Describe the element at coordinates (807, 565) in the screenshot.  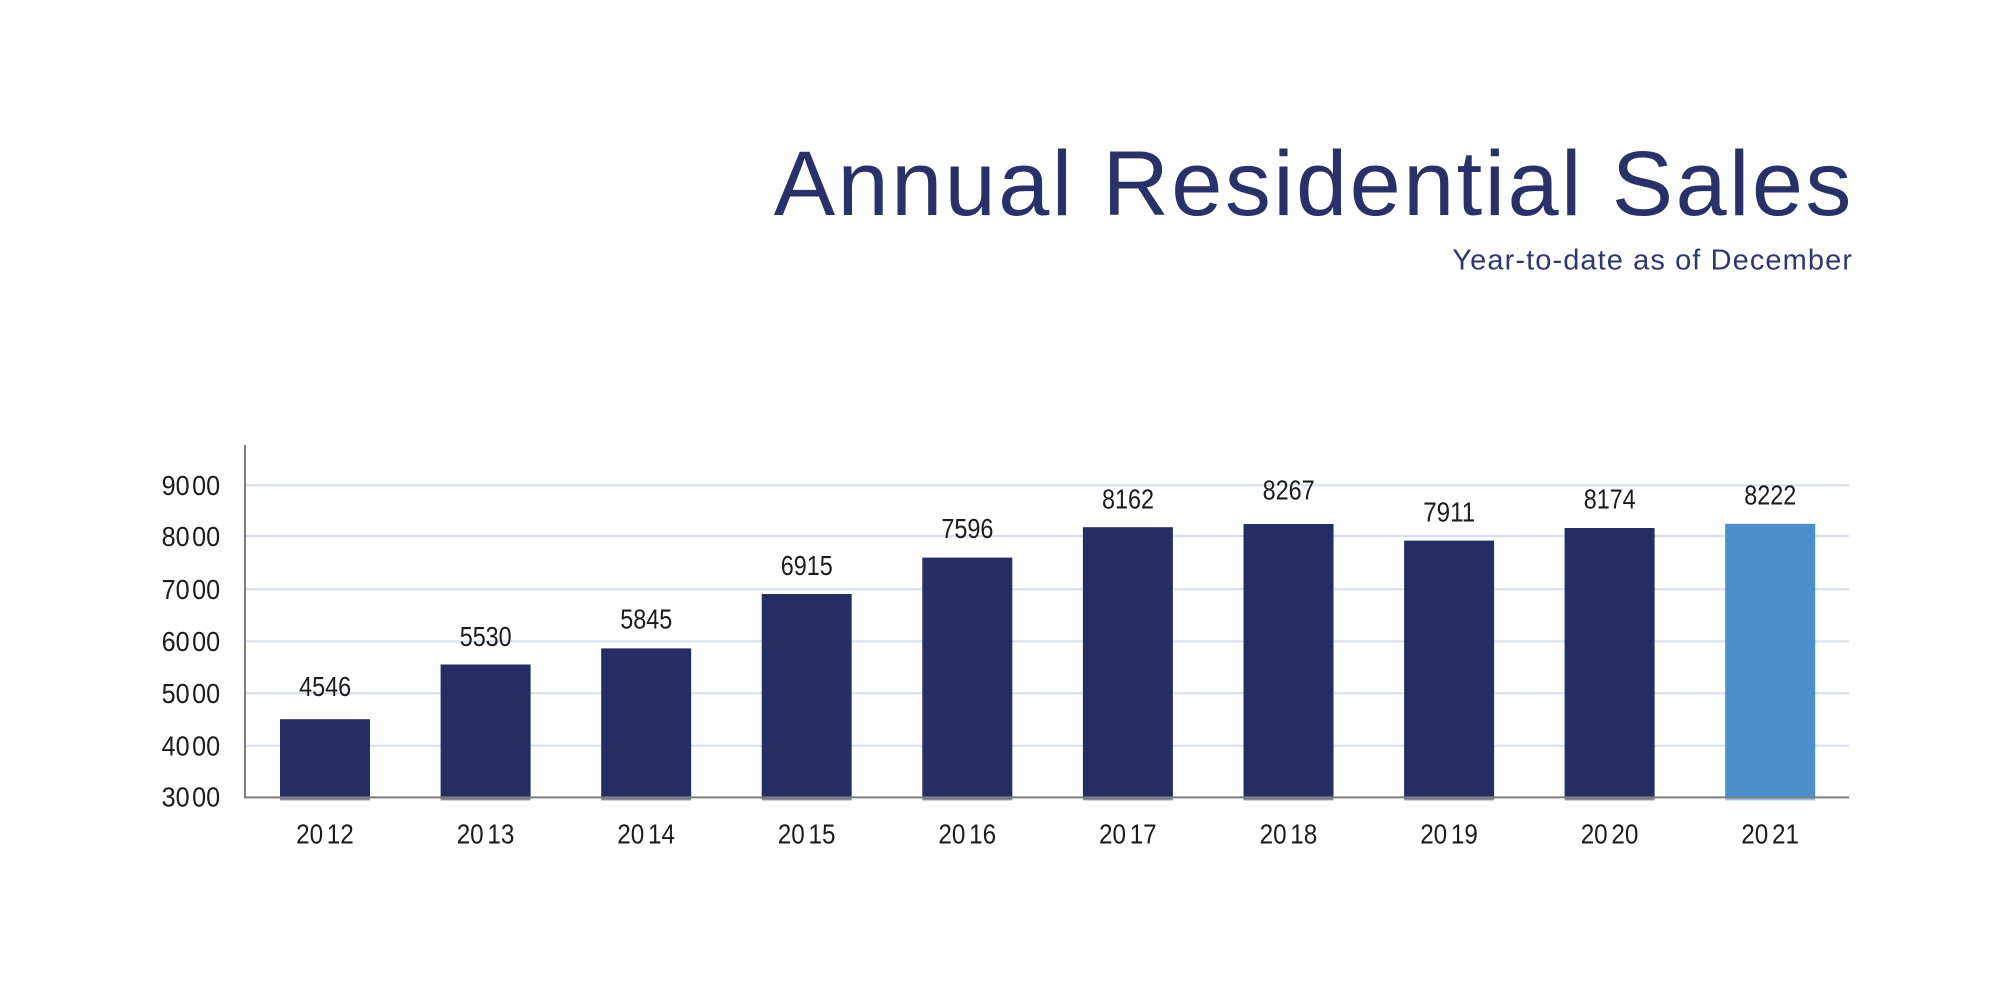
I see `svg-text: 6915` at that location.